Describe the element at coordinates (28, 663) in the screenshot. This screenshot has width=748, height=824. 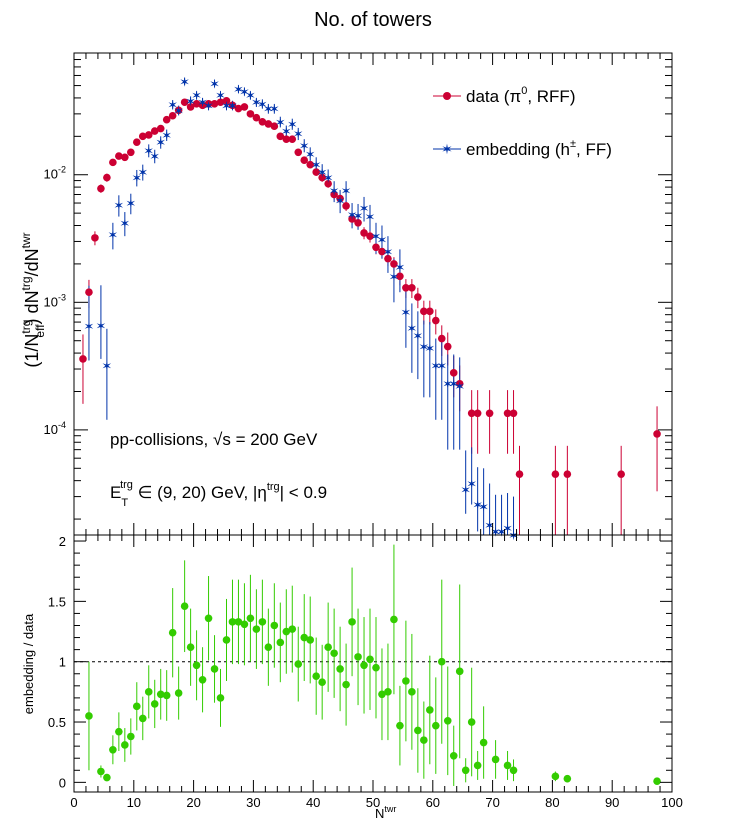
I see `ratio-y-axis-label: embedding / data` at that location.